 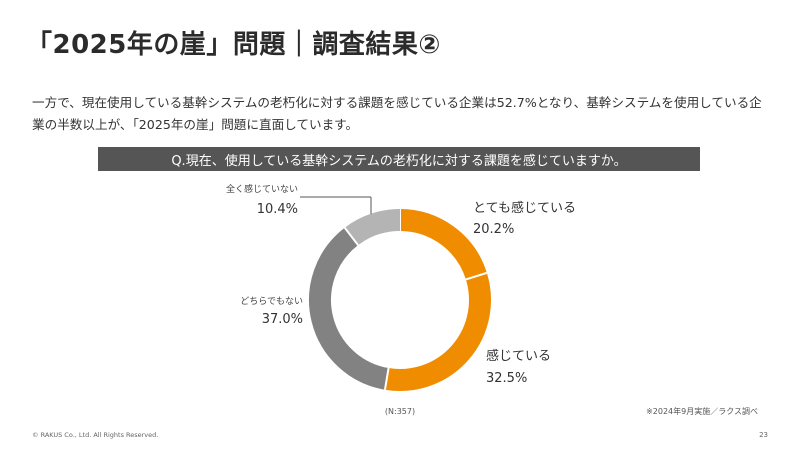 What do you see at coordinates (506, 378) in the screenshot?
I see `value-slice-1: 32.5%` at bounding box center [506, 378].